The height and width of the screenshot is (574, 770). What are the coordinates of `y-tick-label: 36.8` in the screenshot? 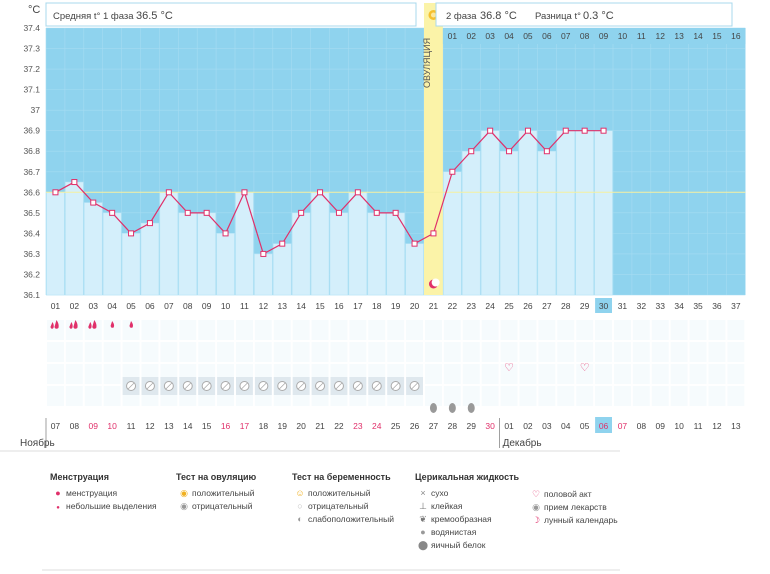 It's located at (31, 151).